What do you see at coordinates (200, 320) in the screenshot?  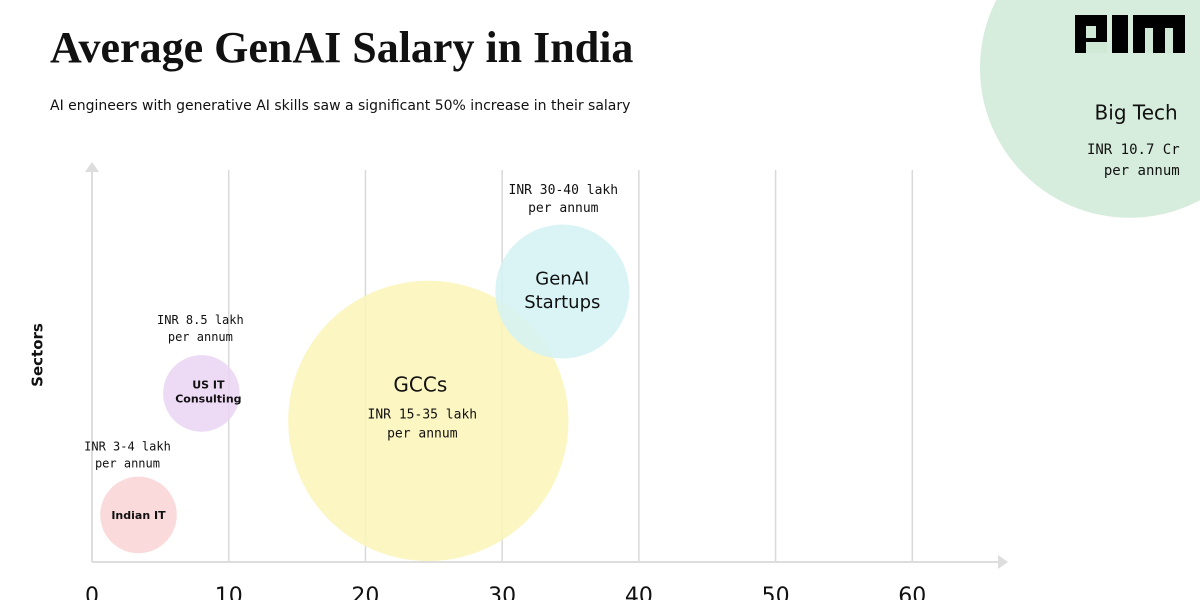 I see `bubble-note: INR 8.5 lakh` at bounding box center [200, 320].